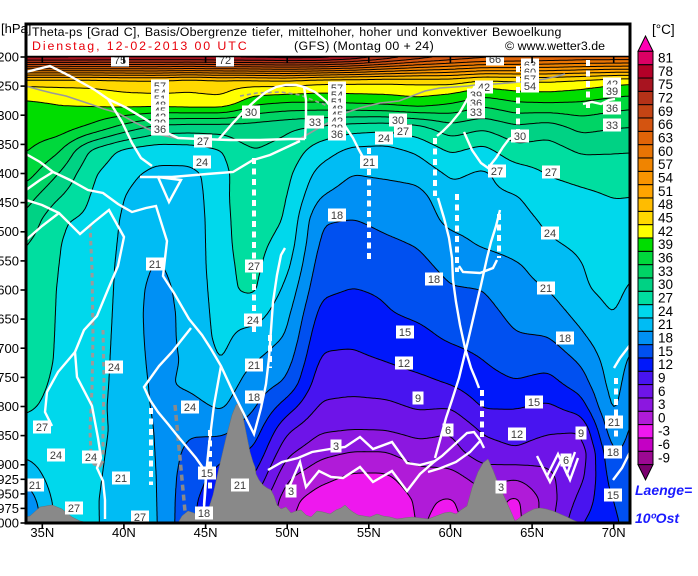 The image size is (698, 576). I want to click on svg-text: 250, so click(9, 86).